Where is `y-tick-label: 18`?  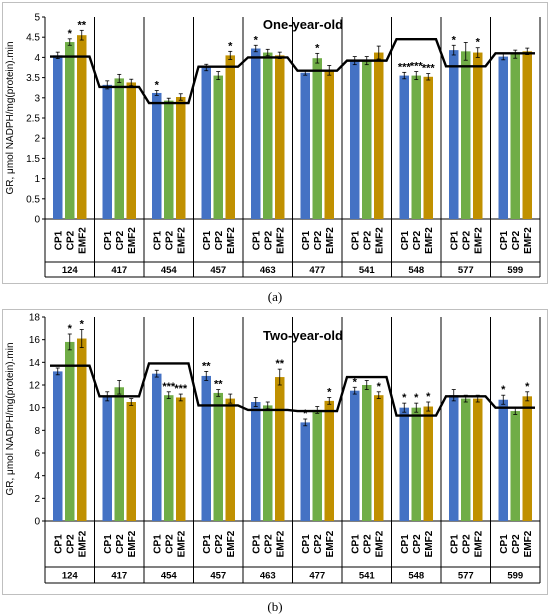 y-tick-label: 18 is located at coordinates (35, 318).